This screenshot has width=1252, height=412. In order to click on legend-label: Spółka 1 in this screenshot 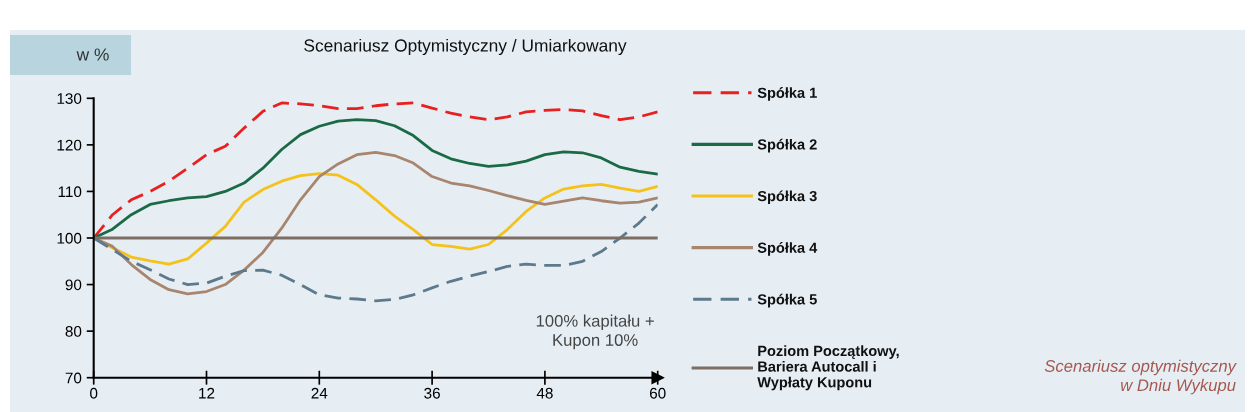, I will do `click(787, 94)`.